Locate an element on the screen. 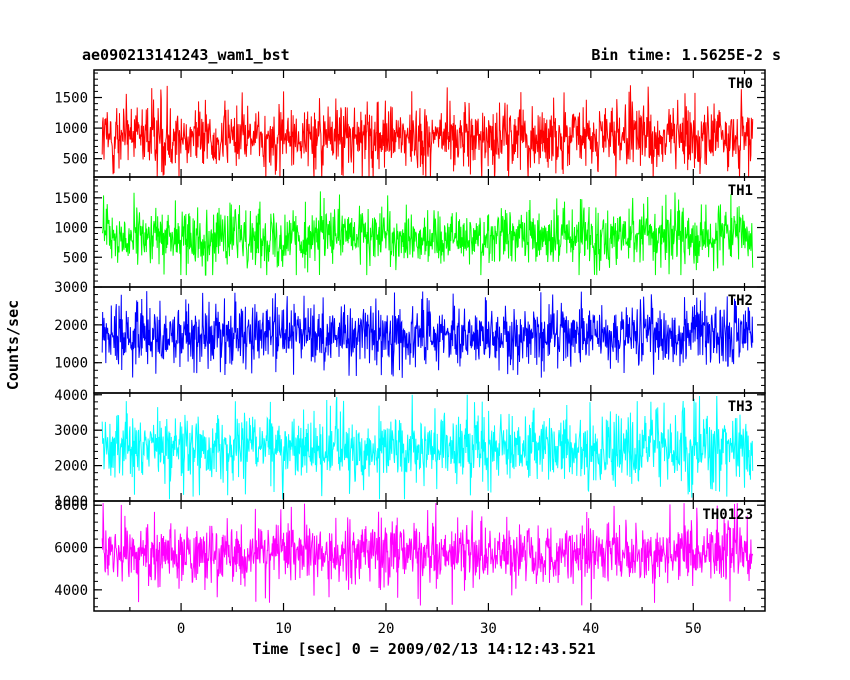 This screenshot has width=850, height=680. series-line-th3 is located at coordinates (427, 447).